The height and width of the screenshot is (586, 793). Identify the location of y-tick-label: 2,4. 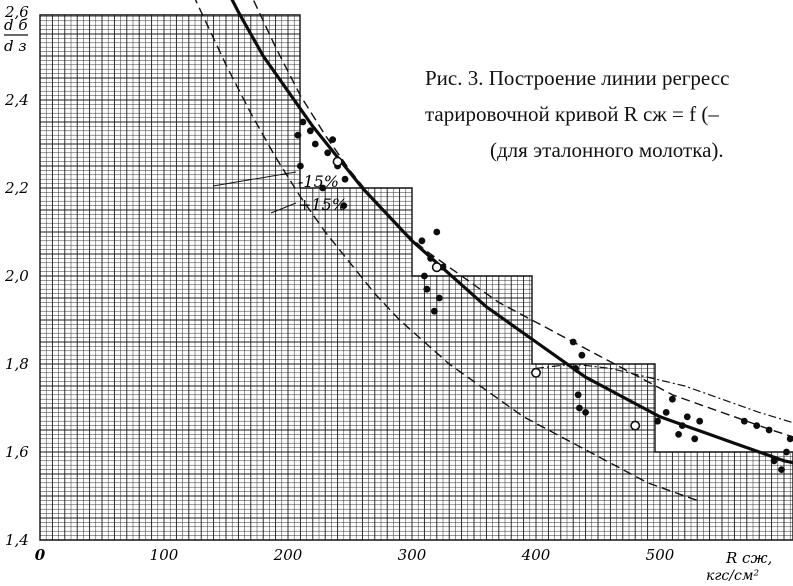
(16, 100).